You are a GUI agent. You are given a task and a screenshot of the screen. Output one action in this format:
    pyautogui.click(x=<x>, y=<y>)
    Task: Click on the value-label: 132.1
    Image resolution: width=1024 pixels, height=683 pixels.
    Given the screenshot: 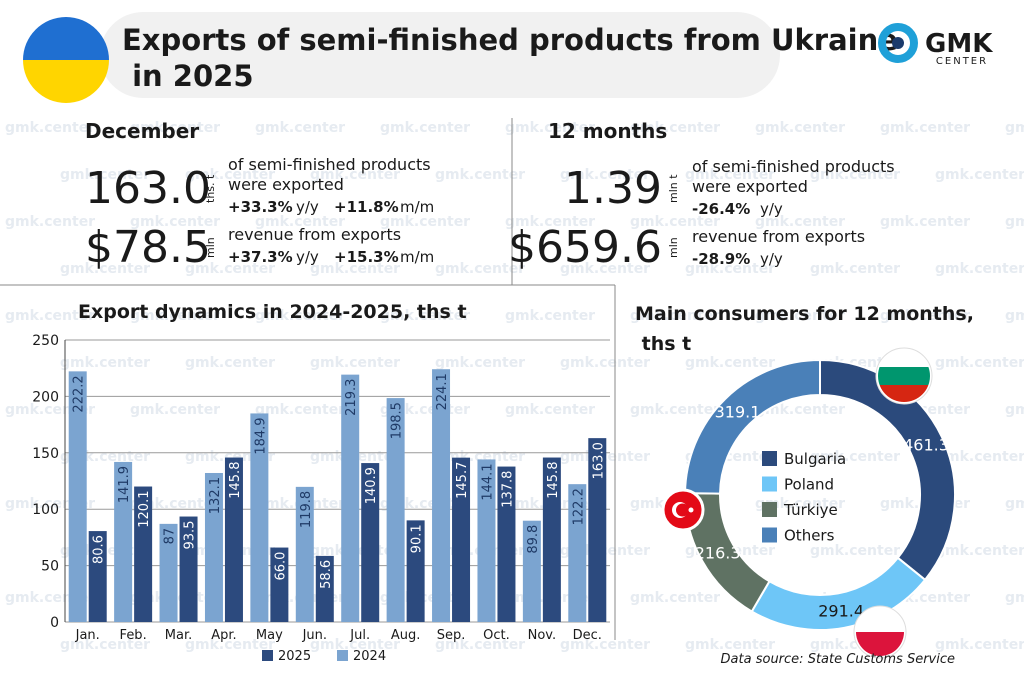 What is the action you would take?
    pyautogui.click(x=215, y=495)
    